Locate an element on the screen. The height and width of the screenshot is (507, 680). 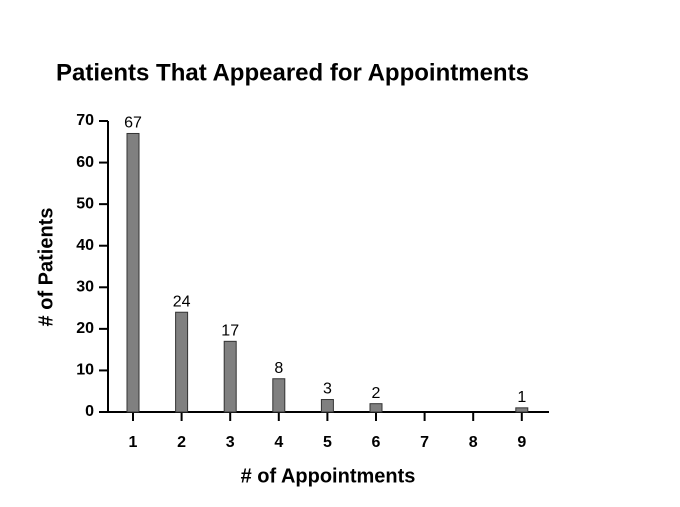
chart-title: Patients That Appeared for Appointments is located at coordinates (292, 72).